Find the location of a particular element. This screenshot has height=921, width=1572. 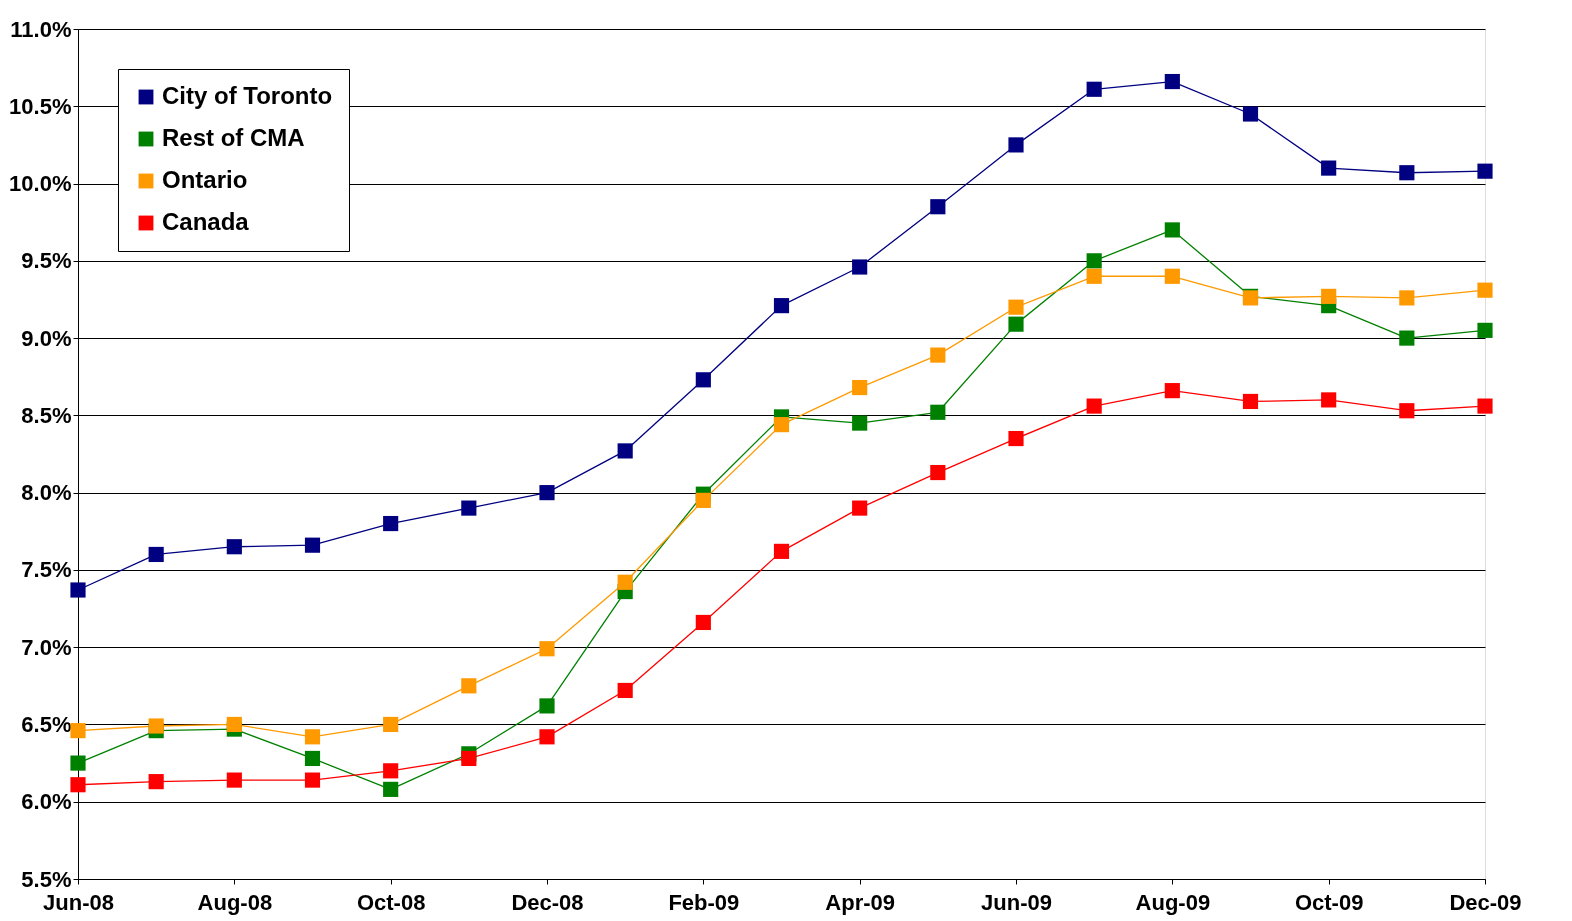

y-tick-label: 5.5% is located at coordinates (46, 879).